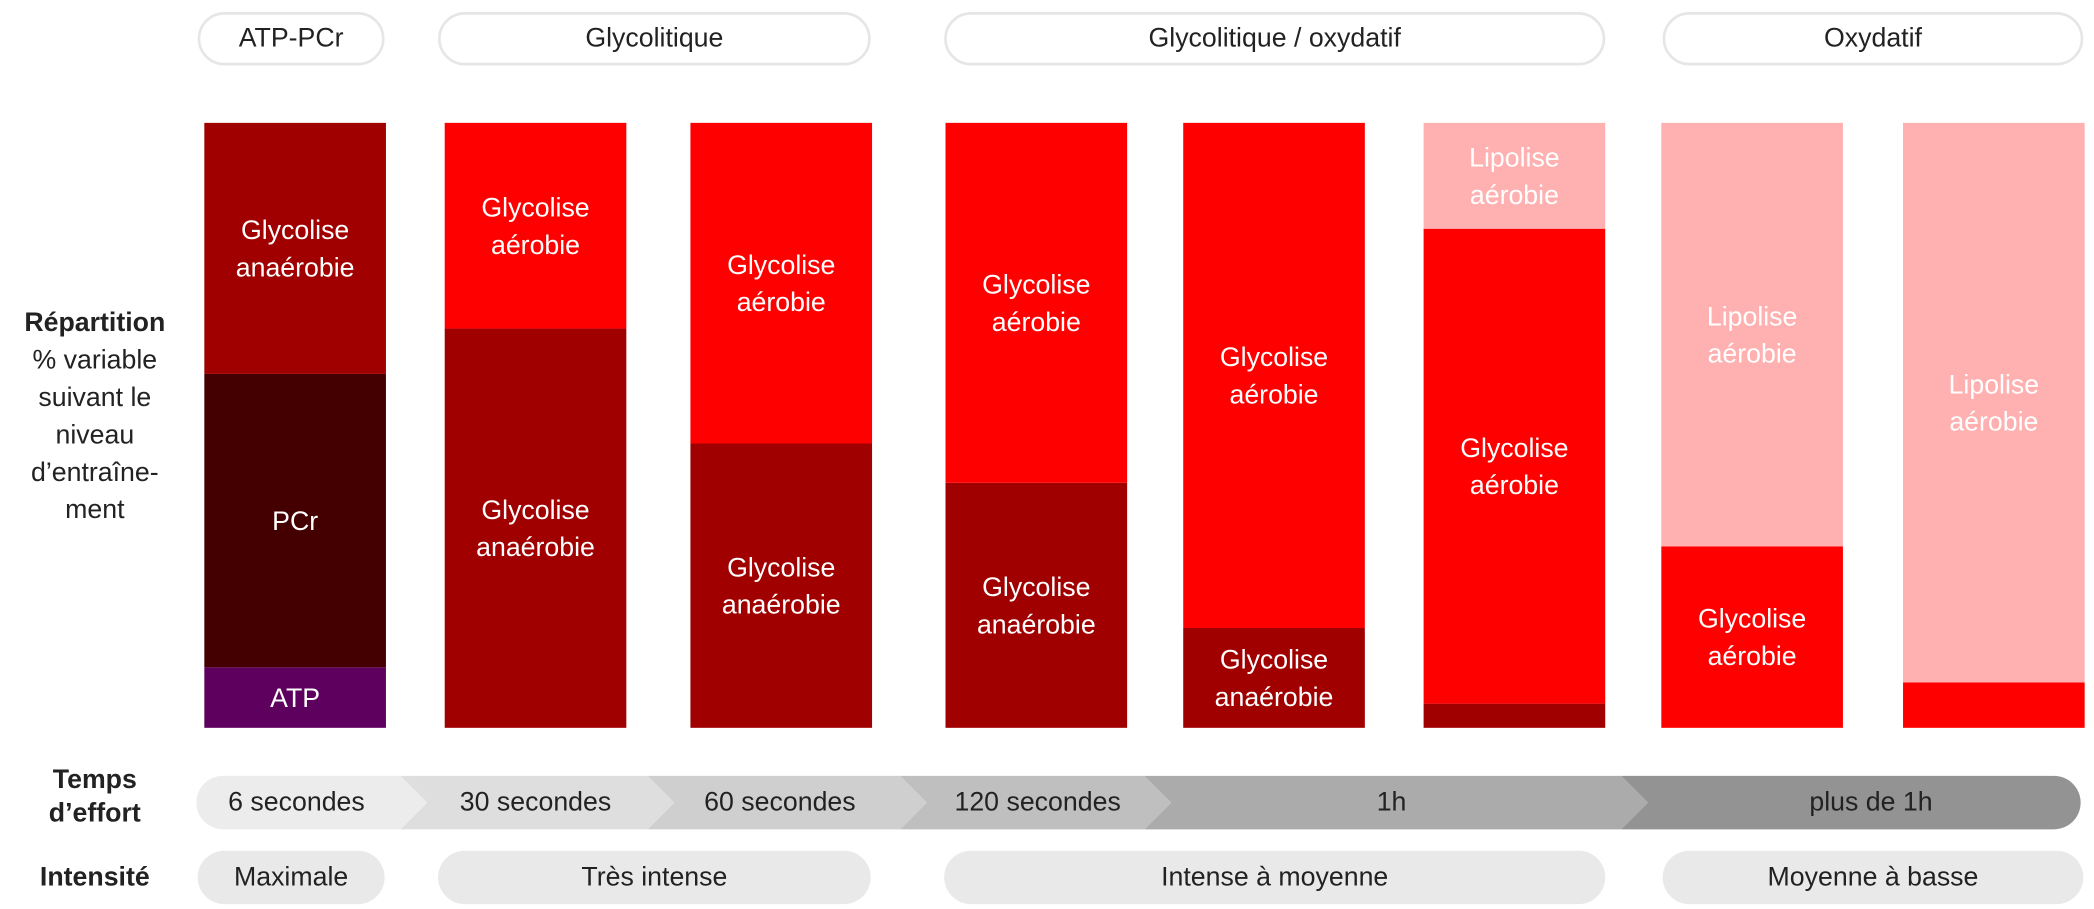 This screenshot has width=2094, height=909. Describe the element at coordinates (94, 813) in the screenshot. I see `temps-title-line: d’effort` at that location.